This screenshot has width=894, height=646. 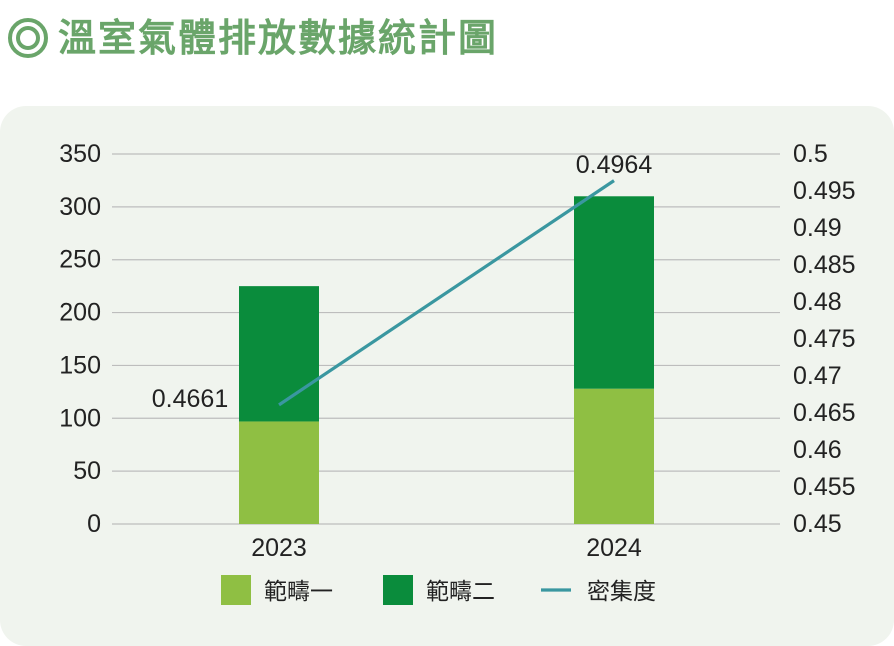 I want to click on legend-swatch-scope1, so click(x=236, y=590).